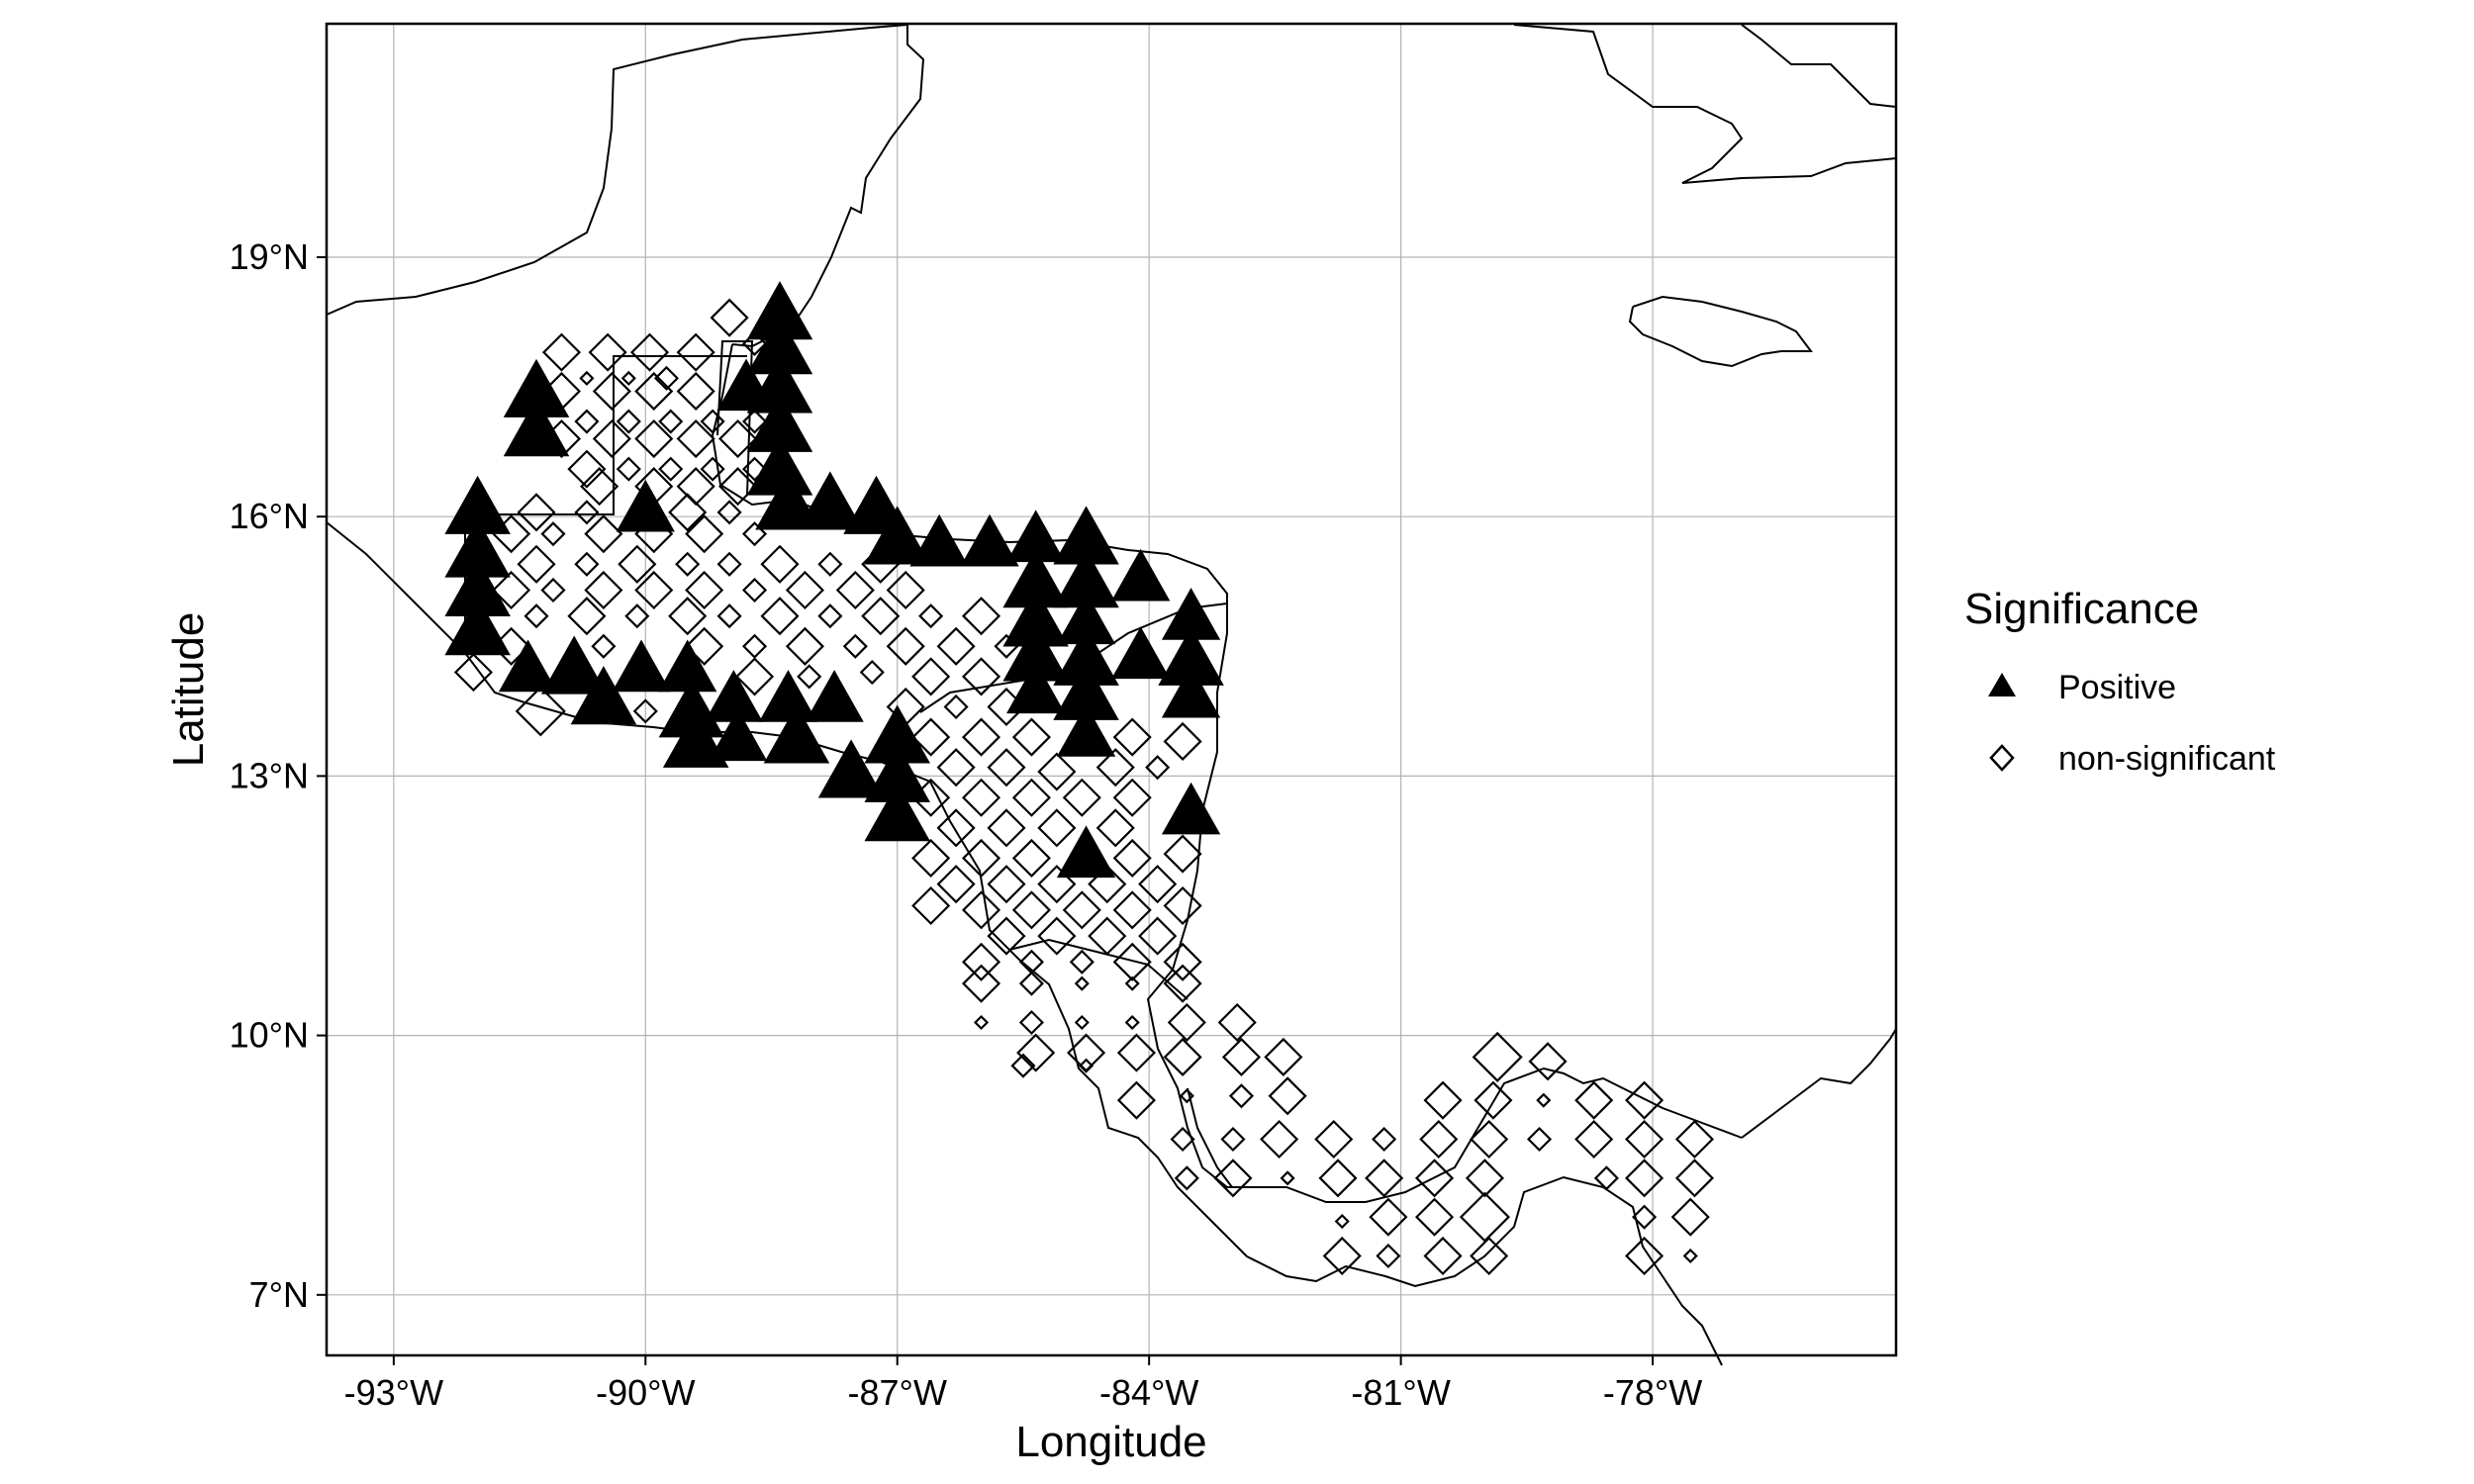 Image resolution: width=2474 pixels, height=1484 pixels. What do you see at coordinates (898, 1392) in the screenshot?
I see `x-tick-label: -87°W` at bounding box center [898, 1392].